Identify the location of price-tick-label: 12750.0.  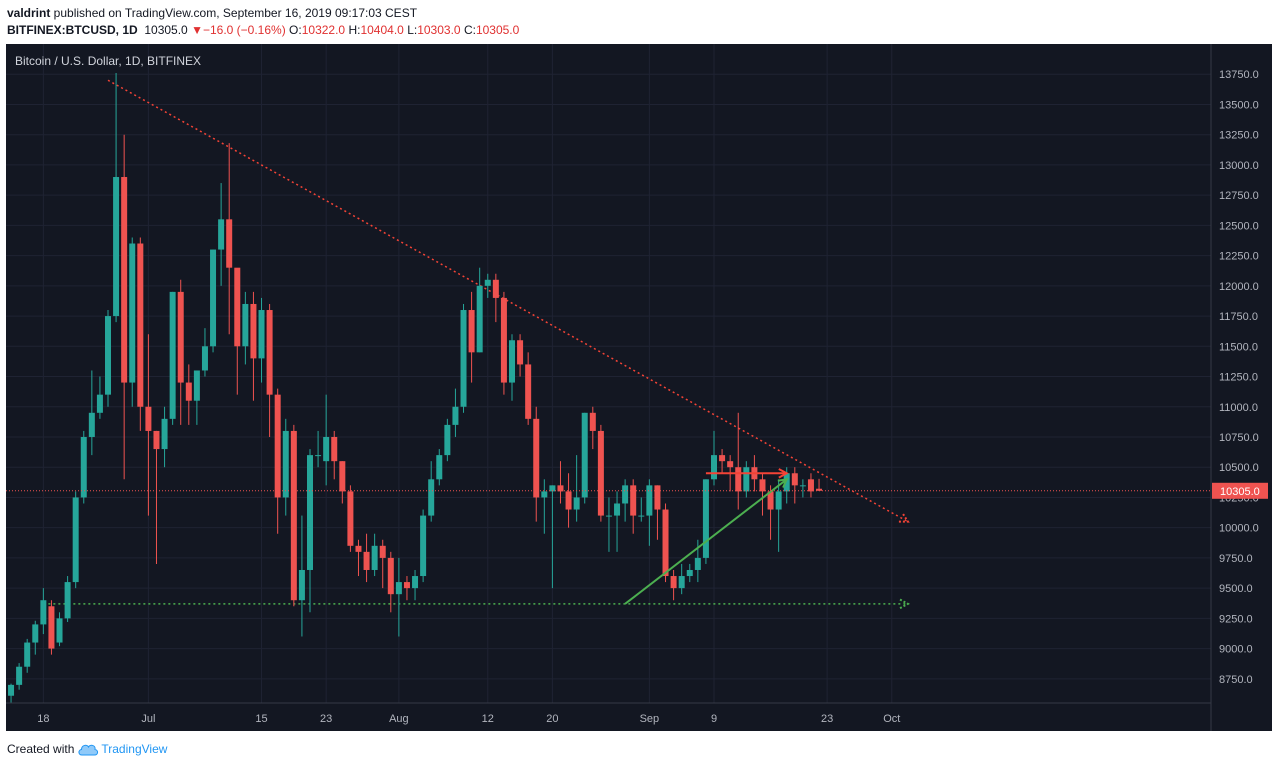
(1239, 196).